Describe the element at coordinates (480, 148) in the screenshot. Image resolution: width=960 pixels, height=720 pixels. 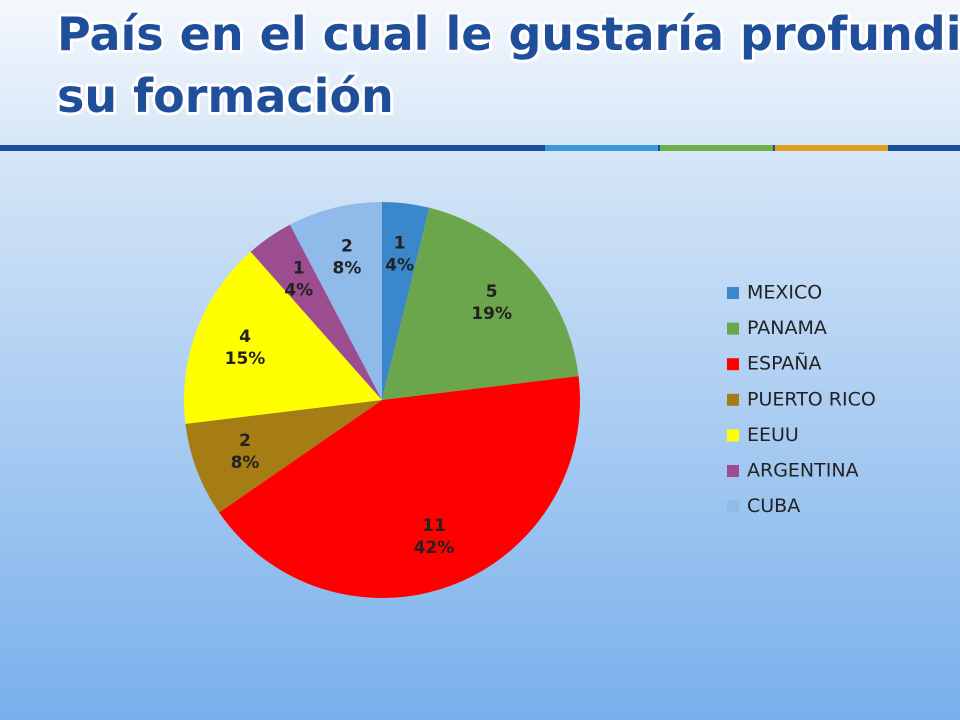
I see `divider` at that location.